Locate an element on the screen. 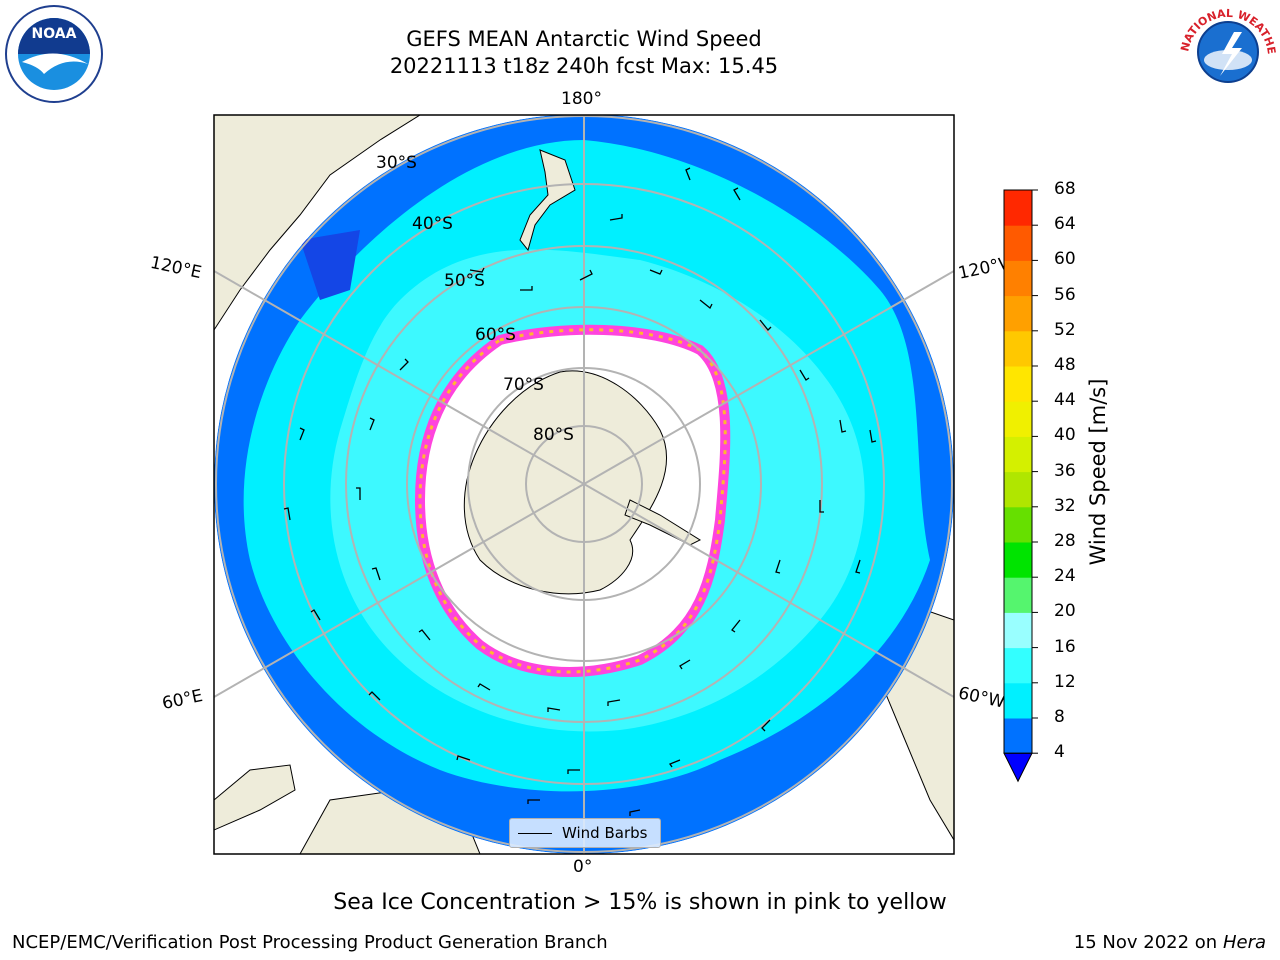  colorbar-tick-label: 12 is located at coordinates (1065, 681).